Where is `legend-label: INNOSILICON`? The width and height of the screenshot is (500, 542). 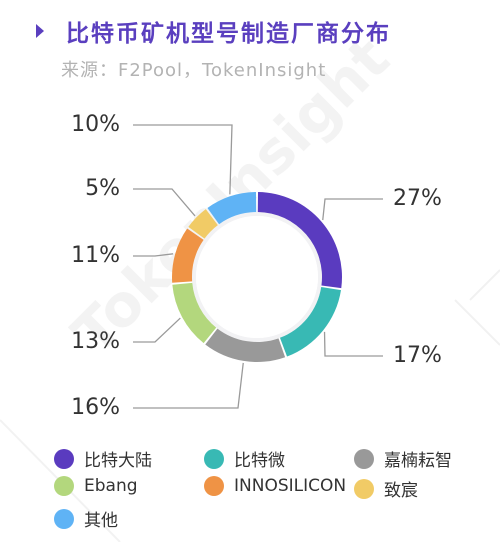
legend-label: INNOSILICON is located at coordinates (290, 486).